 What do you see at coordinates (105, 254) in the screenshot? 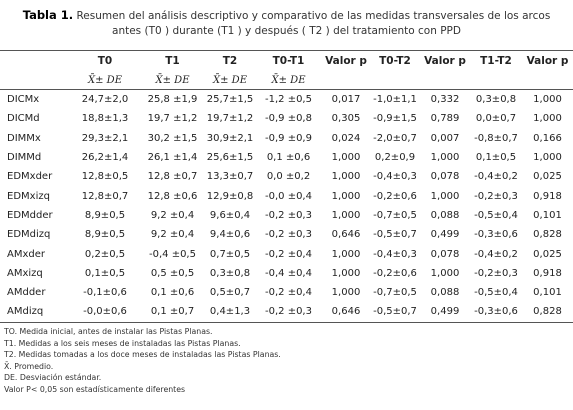
I see `cell: 0,2±0,5` at bounding box center [105, 254].